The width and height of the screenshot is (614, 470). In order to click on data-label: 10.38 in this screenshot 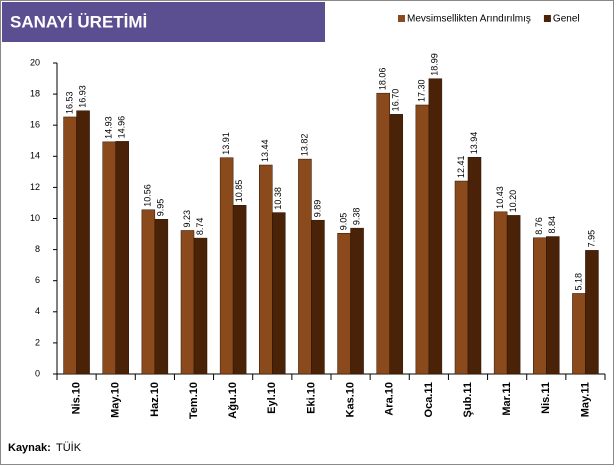, I will do `click(278, 198)`.